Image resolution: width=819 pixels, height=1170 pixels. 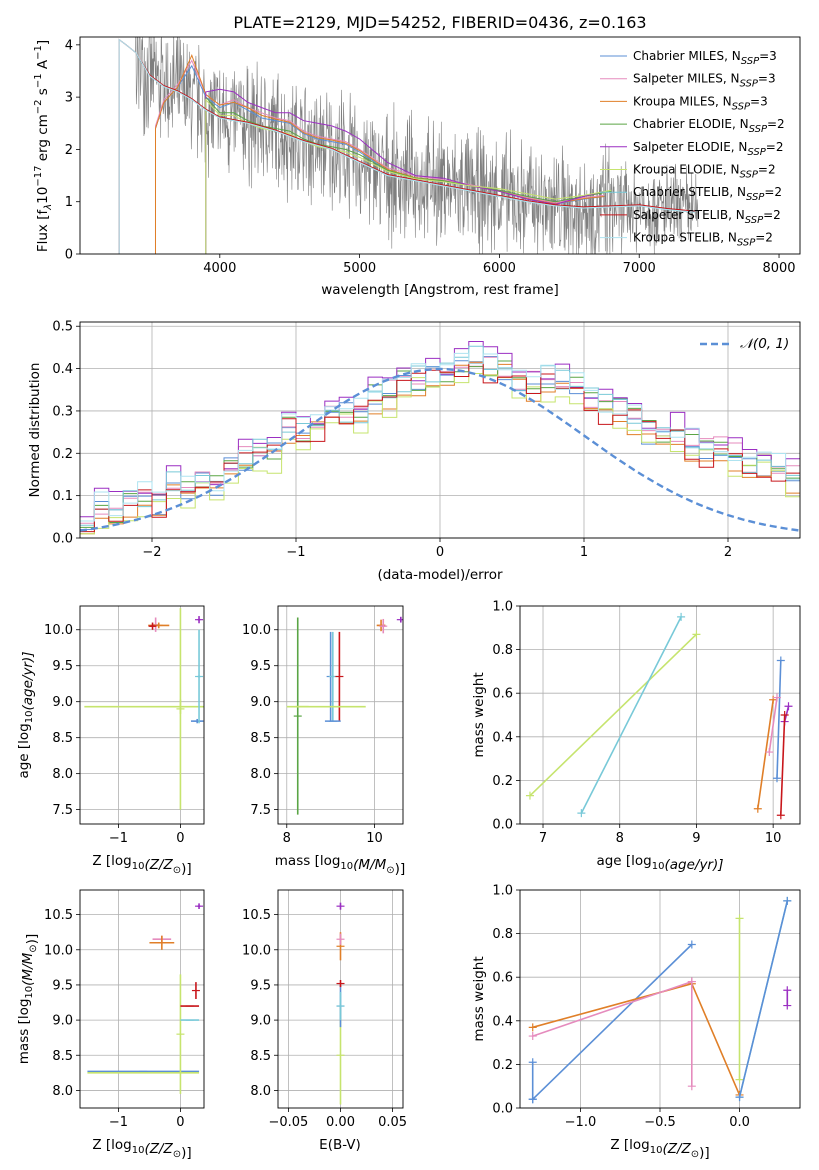 What do you see at coordinates (689, 192) in the screenshot?
I see `legend-entry-part: Chabrier STELIB, N` at bounding box center [689, 192].